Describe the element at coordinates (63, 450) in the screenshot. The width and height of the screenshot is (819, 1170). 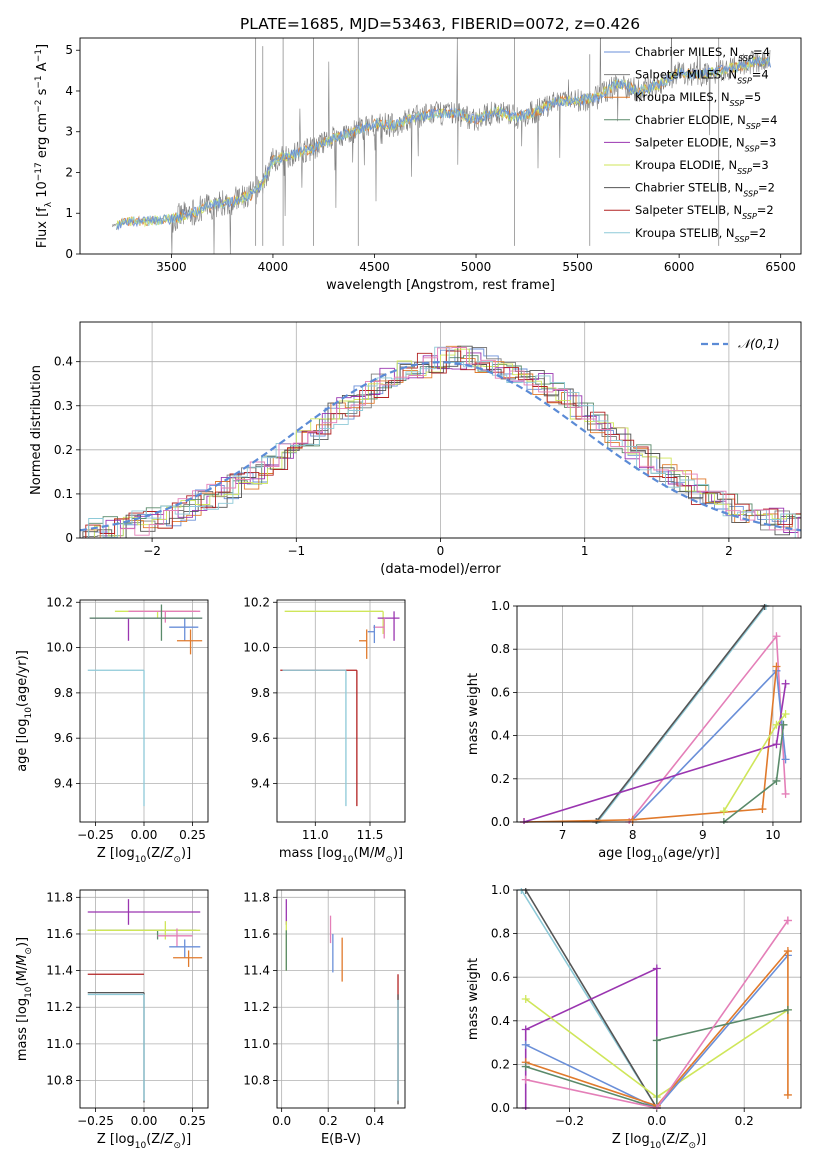
I see `y-tick-label: 0.2` at that location.